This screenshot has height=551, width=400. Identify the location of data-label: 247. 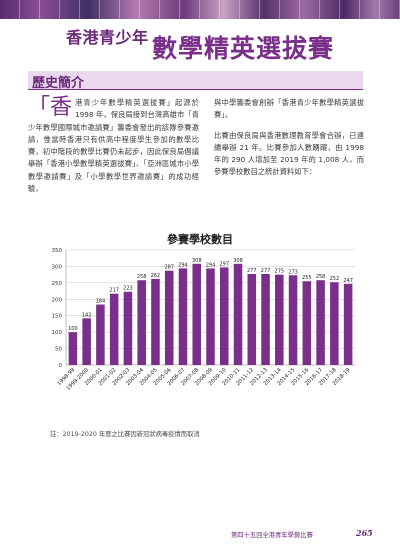
(348, 281).